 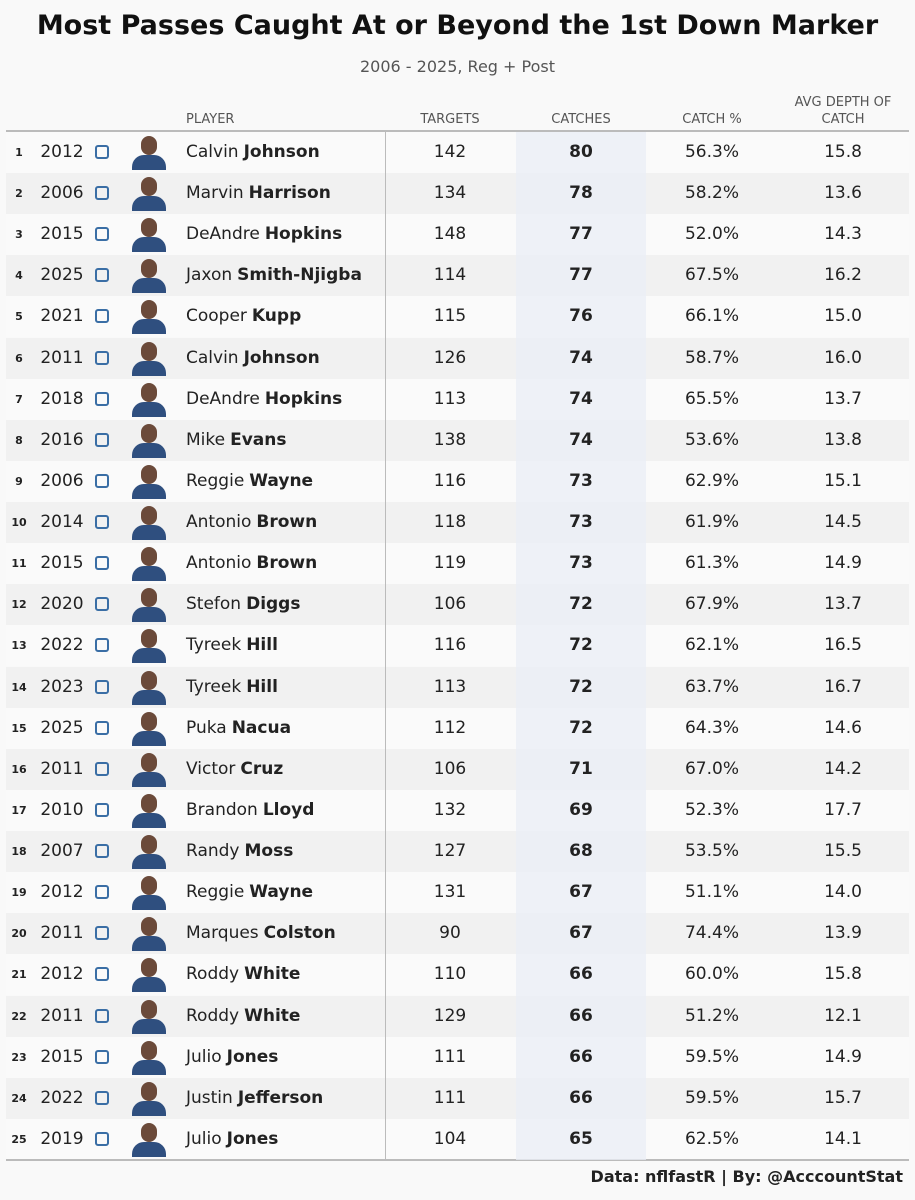 I want to click on avg-depth: 15.0, so click(x=843, y=316).